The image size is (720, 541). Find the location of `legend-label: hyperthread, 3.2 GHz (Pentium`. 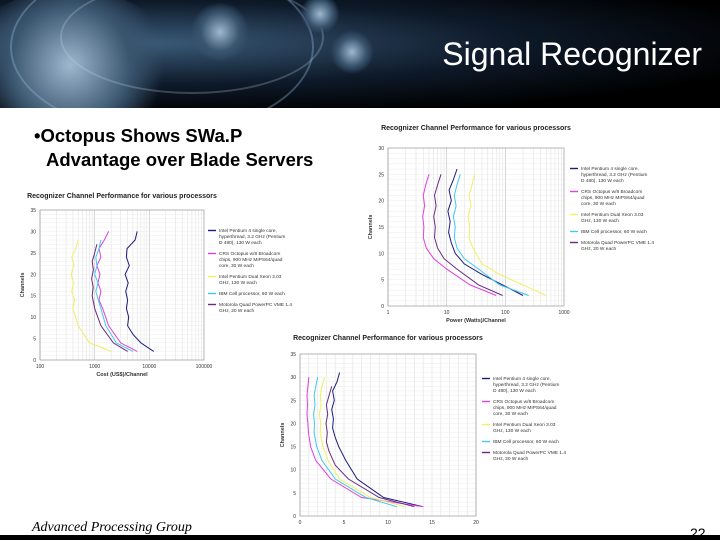

legend-label: hyperthread, 3.2 GHz (Pentium is located at coordinates (614, 175).